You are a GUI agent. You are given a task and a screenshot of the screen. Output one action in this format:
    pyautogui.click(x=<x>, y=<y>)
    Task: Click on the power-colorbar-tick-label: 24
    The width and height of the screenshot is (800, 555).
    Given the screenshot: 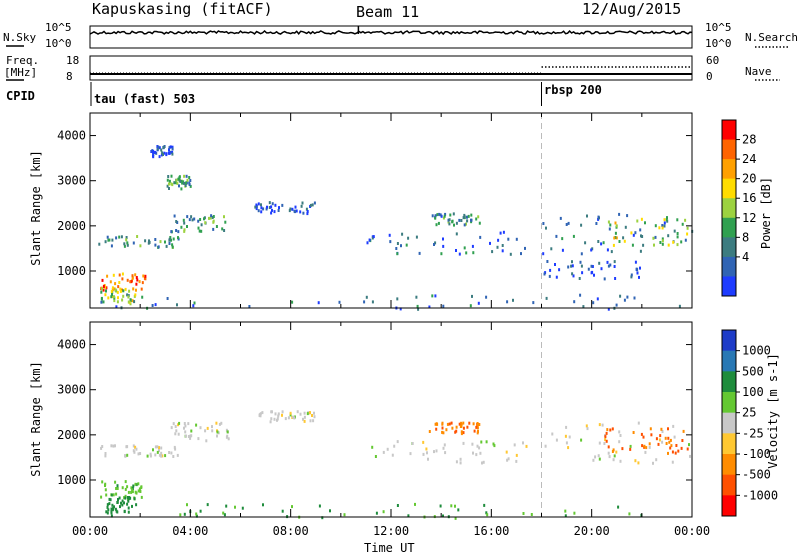 What is the action you would take?
    pyautogui.click(x=749, y=159)
    